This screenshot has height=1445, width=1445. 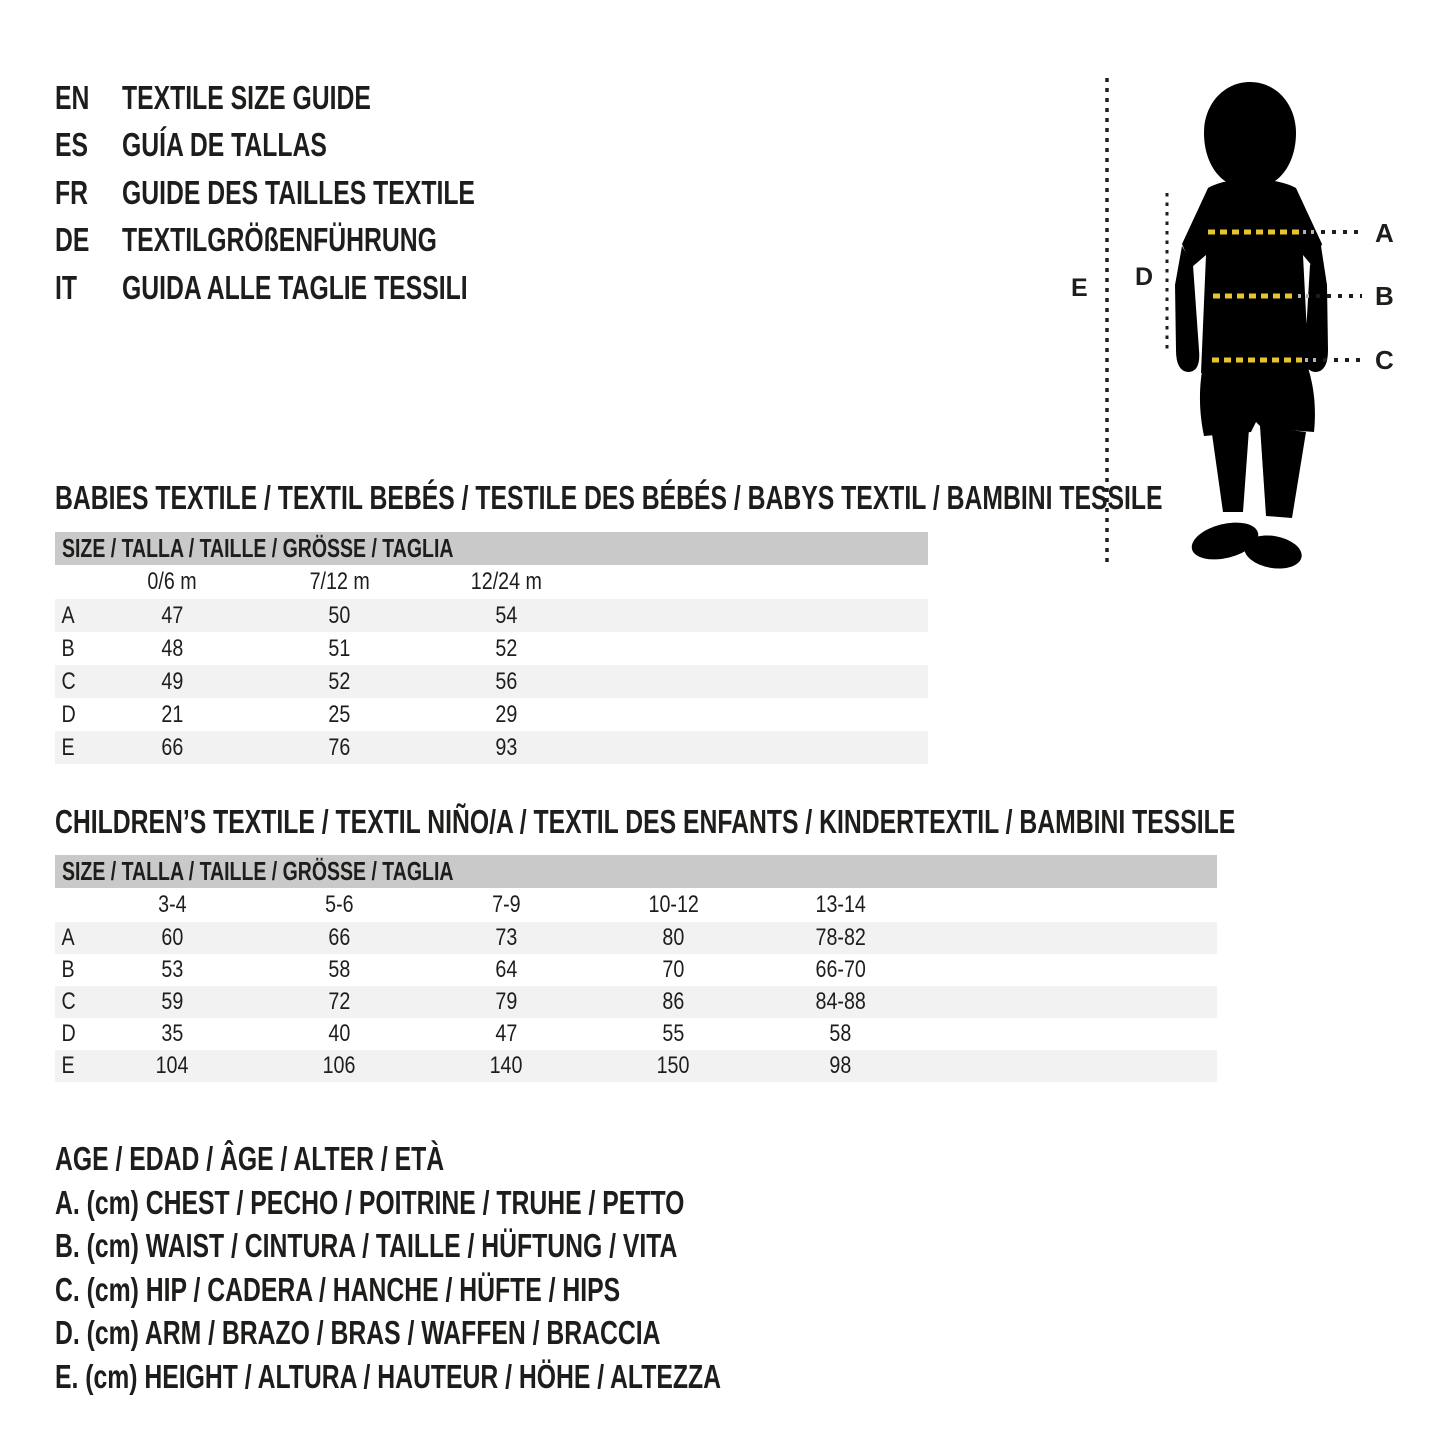 What do you see at coordinates (298, 192) in the screenshot?
I see `lang-title: GUIDE DES TAILLES TEXTILE` at bounding box center [298, 192].